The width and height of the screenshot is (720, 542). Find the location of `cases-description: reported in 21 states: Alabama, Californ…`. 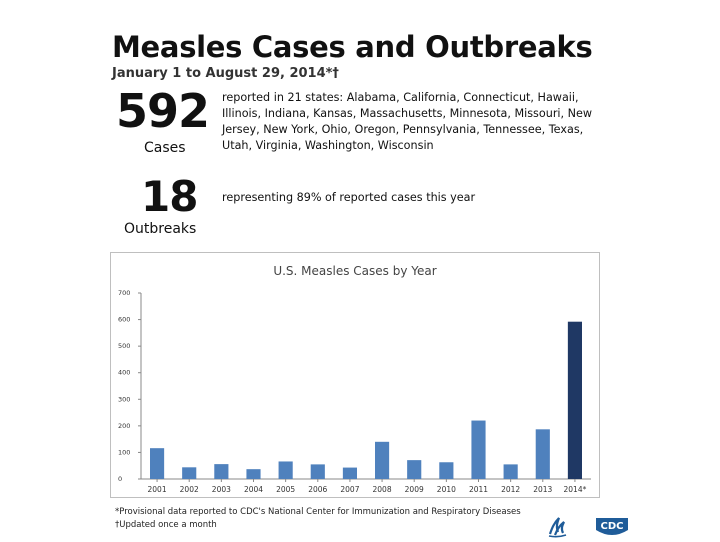

cases-description: reported in 21 states: Alabama, Californ… is located at coordinates (407, 121).